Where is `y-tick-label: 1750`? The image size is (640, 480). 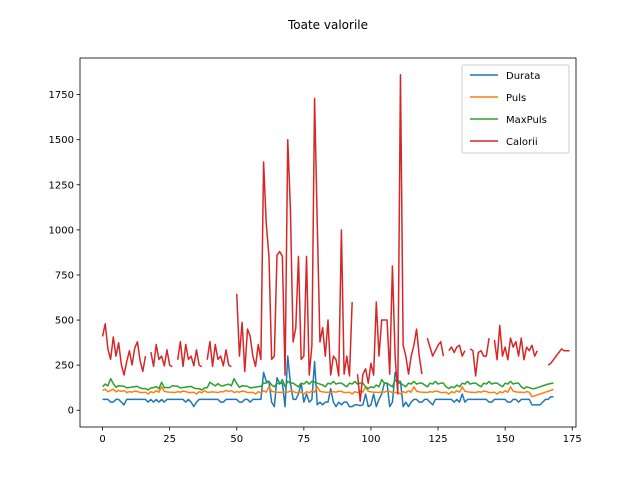 y-tick-label: 1750 is located at coordinates (61, 95).